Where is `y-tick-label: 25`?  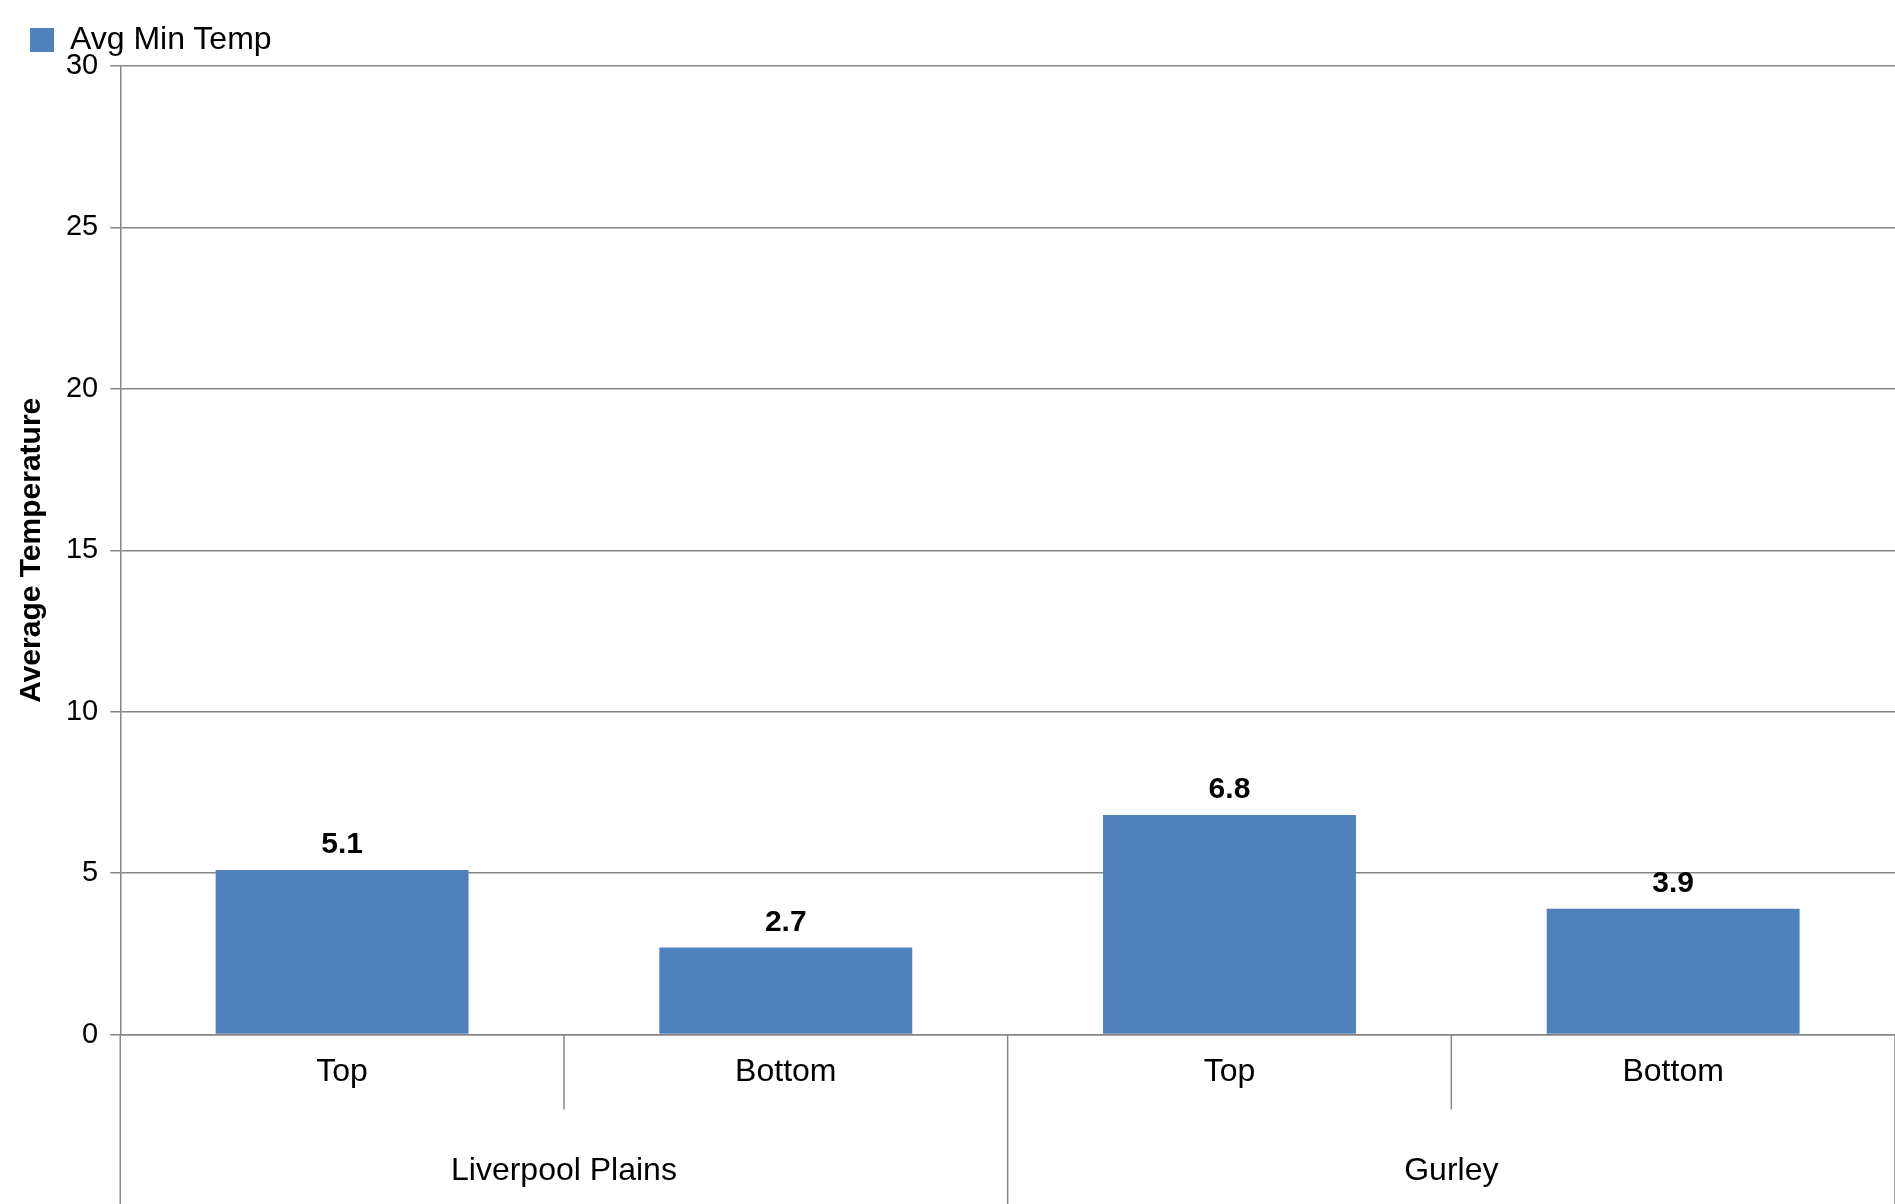 y-tick-label: 25 is located at coordinates (82, 225).